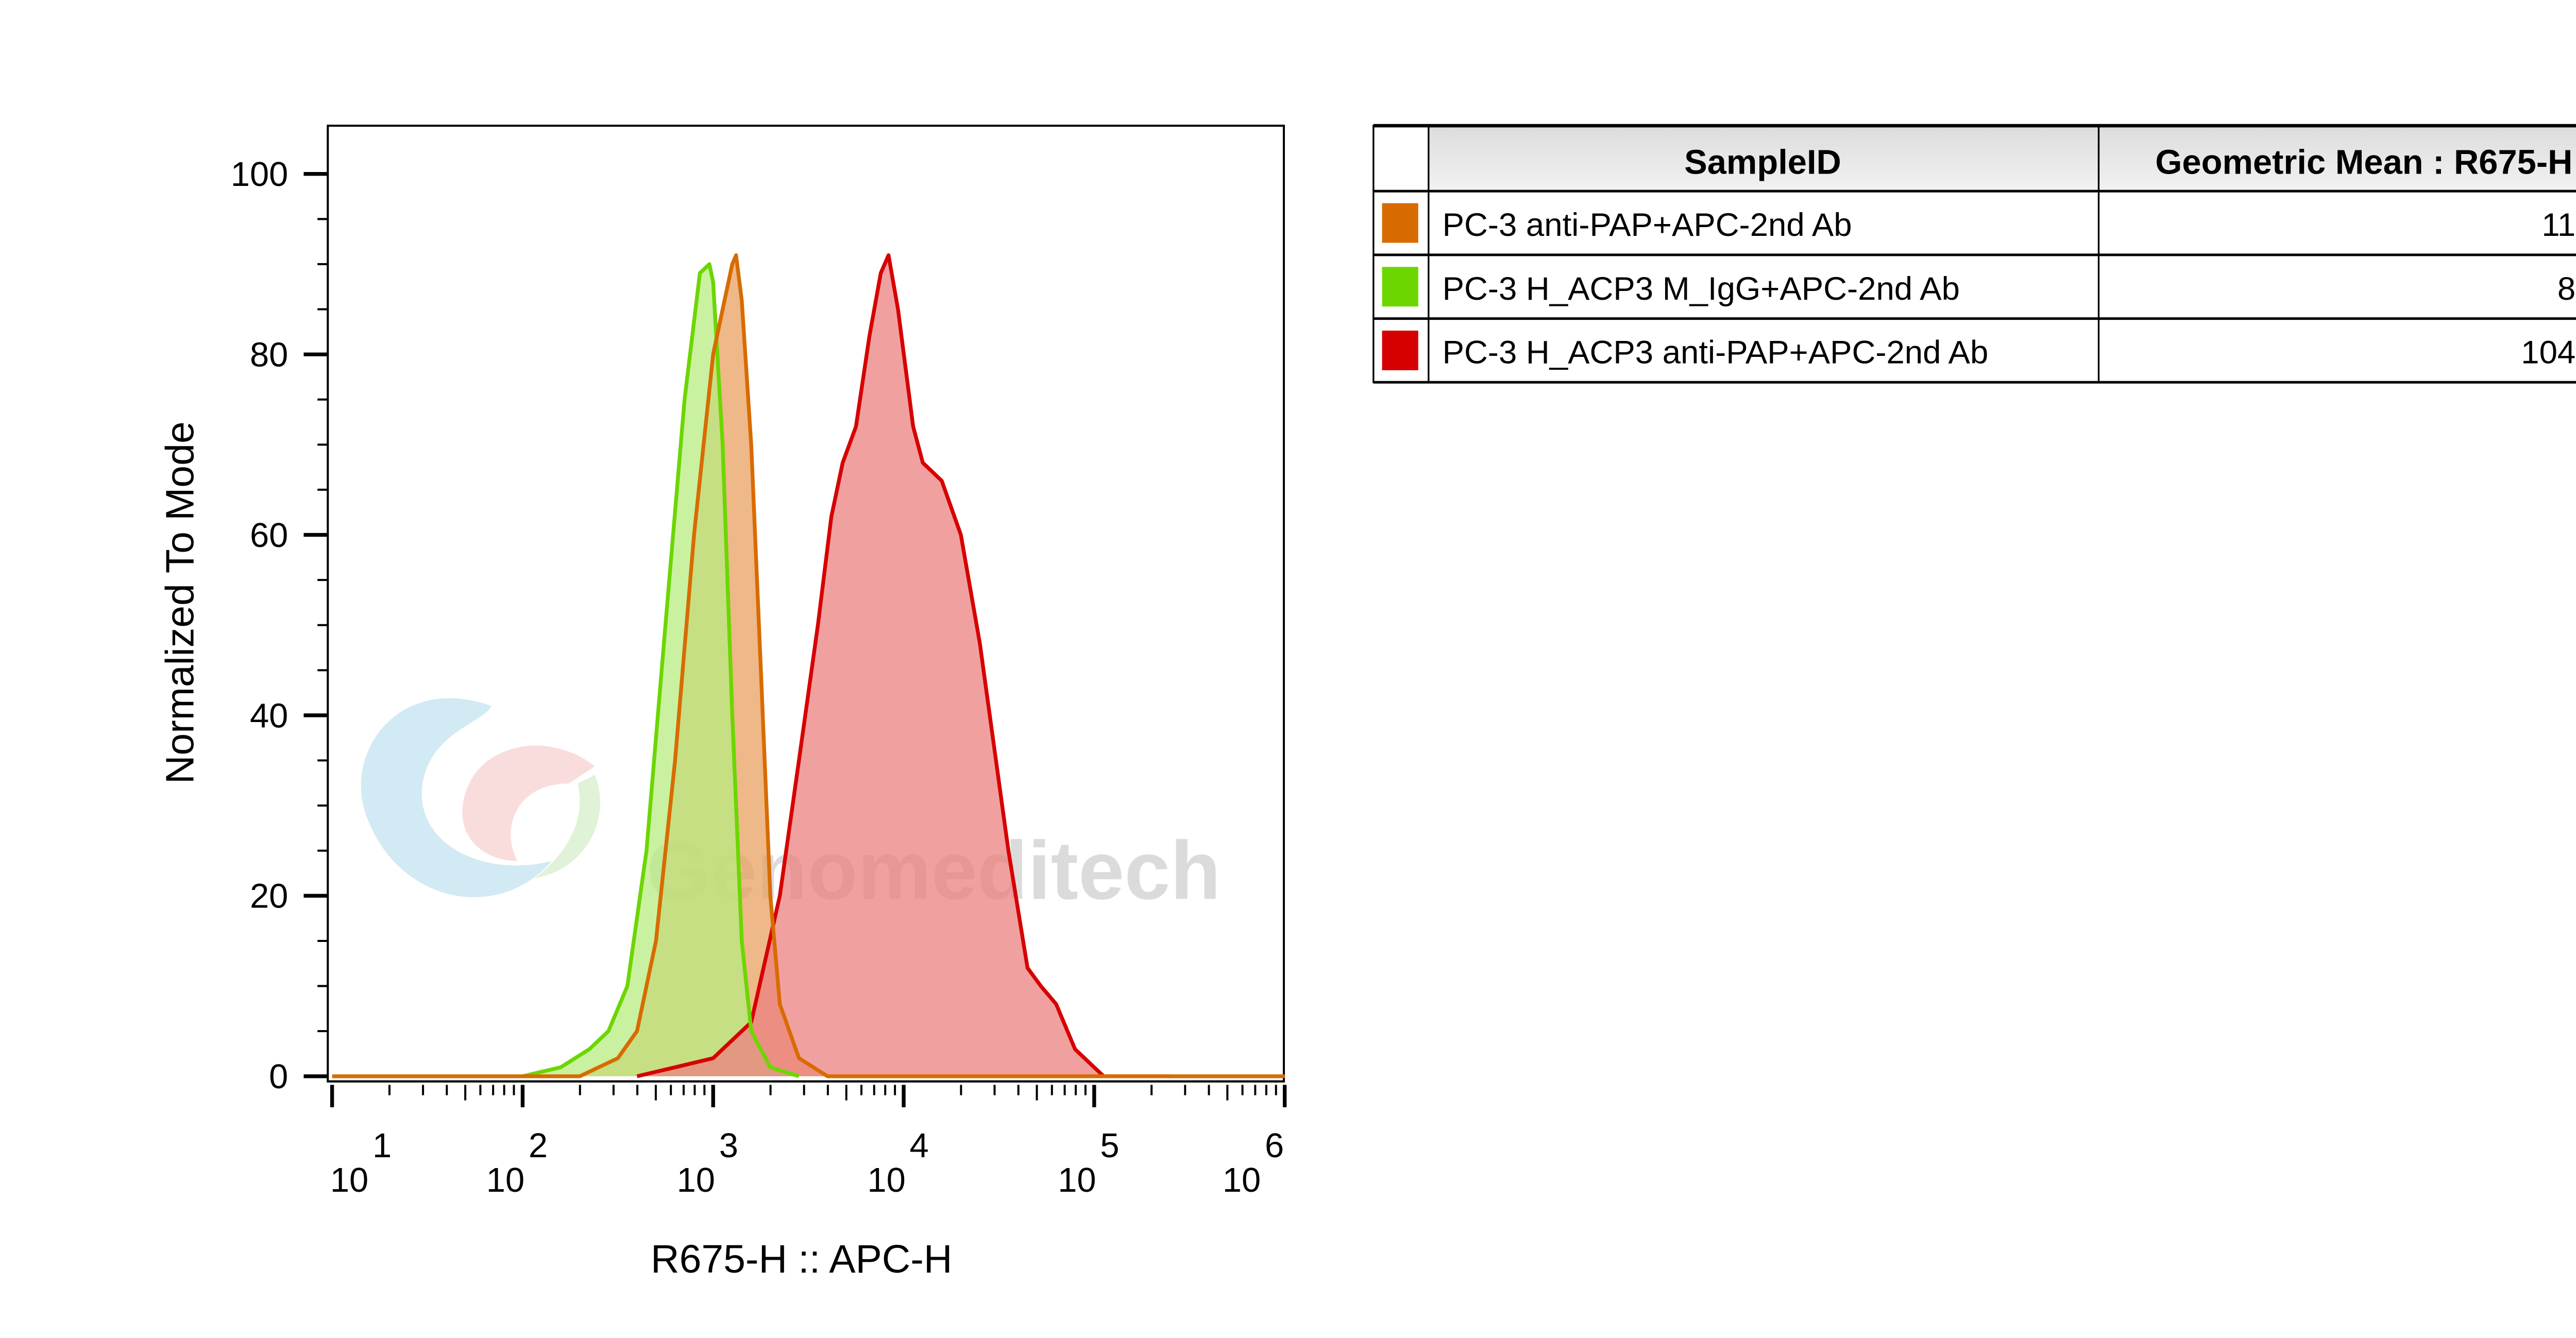 The height and width of the screenshot is (1338, 2576). I want to click on x-tick-label-exp: 6, so click(1274, 1145).